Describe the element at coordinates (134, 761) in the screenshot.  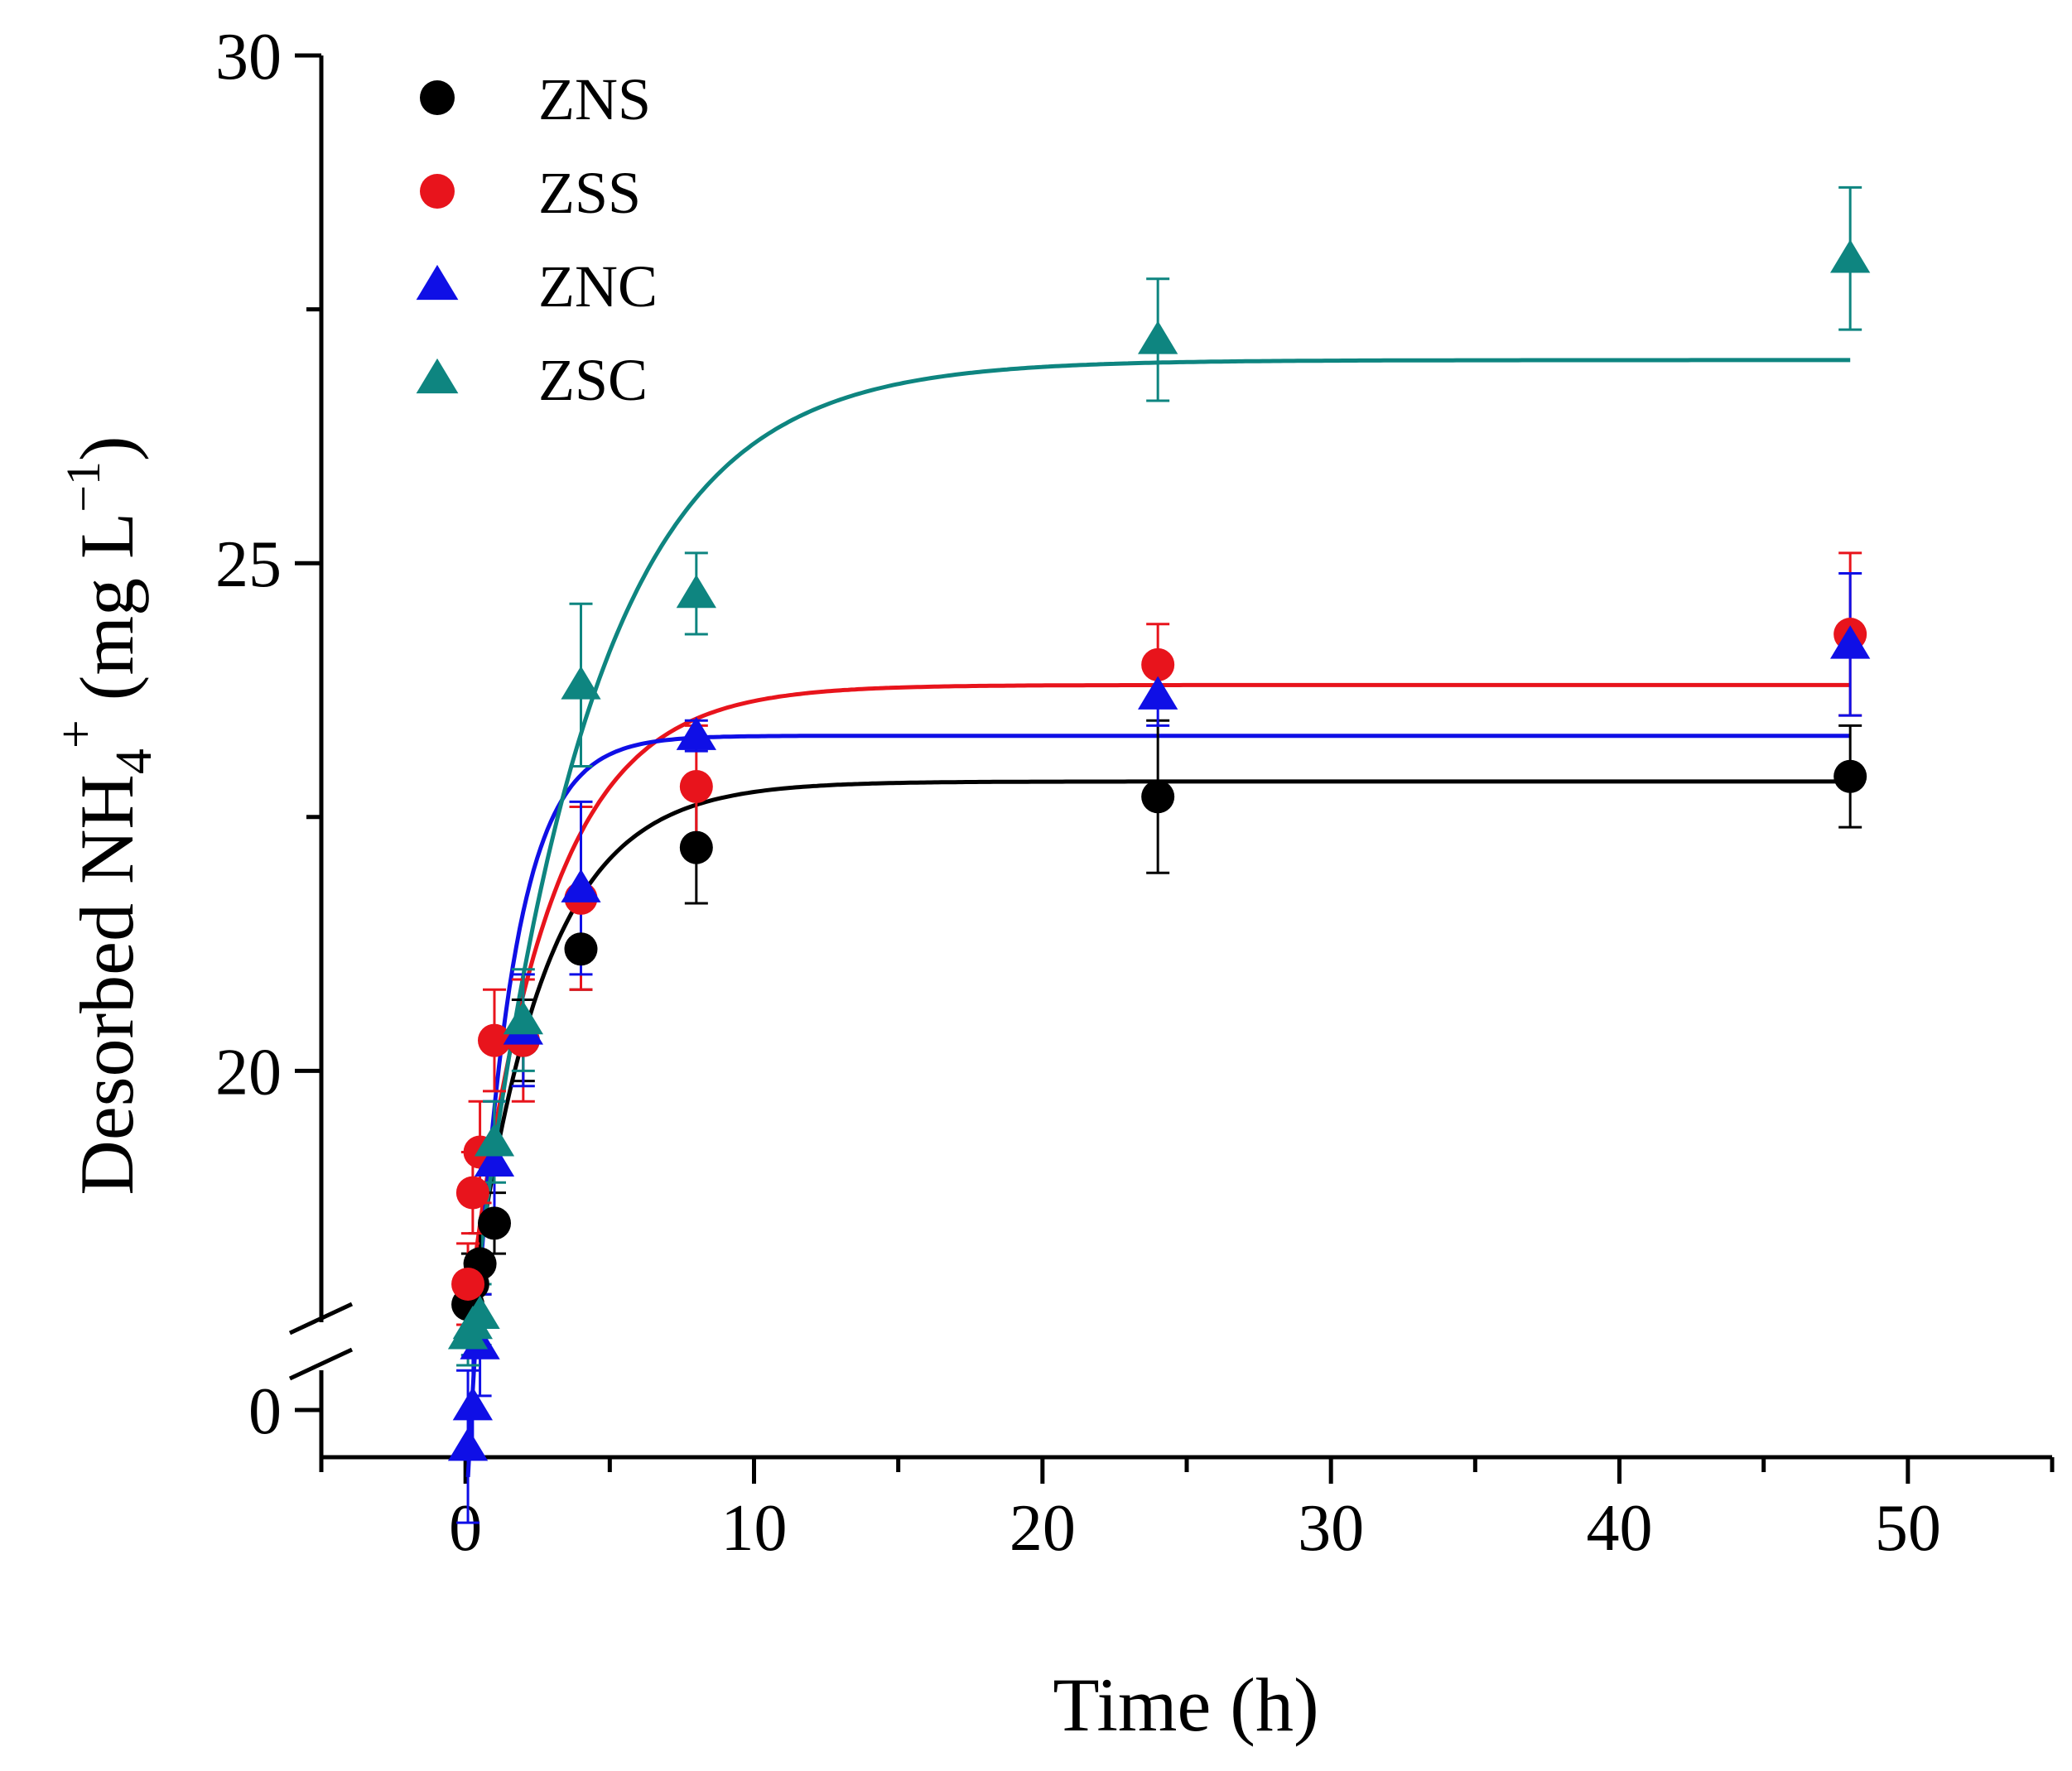
I see `y-axis-title-subscript: 4` at that location.